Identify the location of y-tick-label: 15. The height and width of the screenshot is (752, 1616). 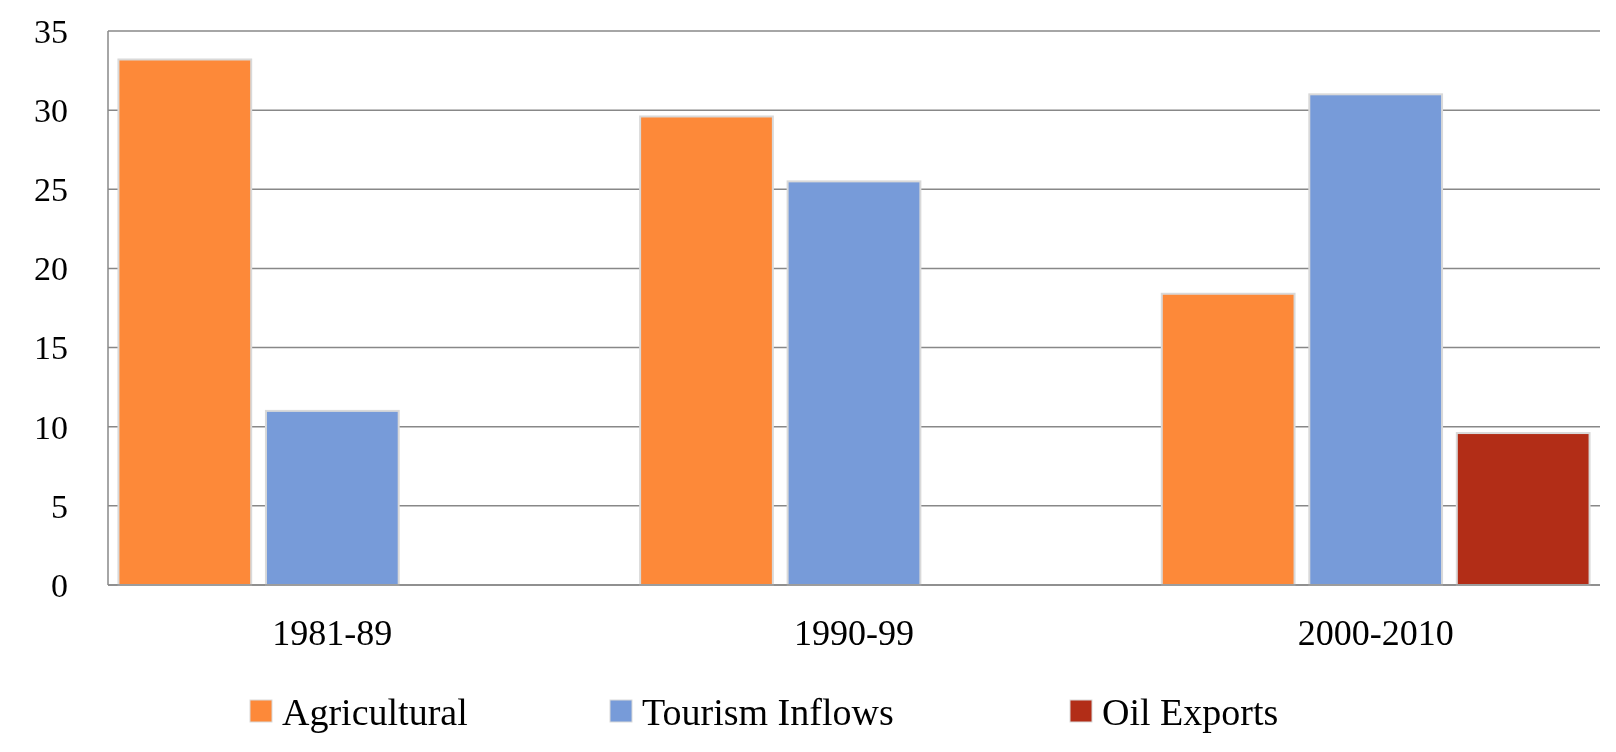
(51, 348).